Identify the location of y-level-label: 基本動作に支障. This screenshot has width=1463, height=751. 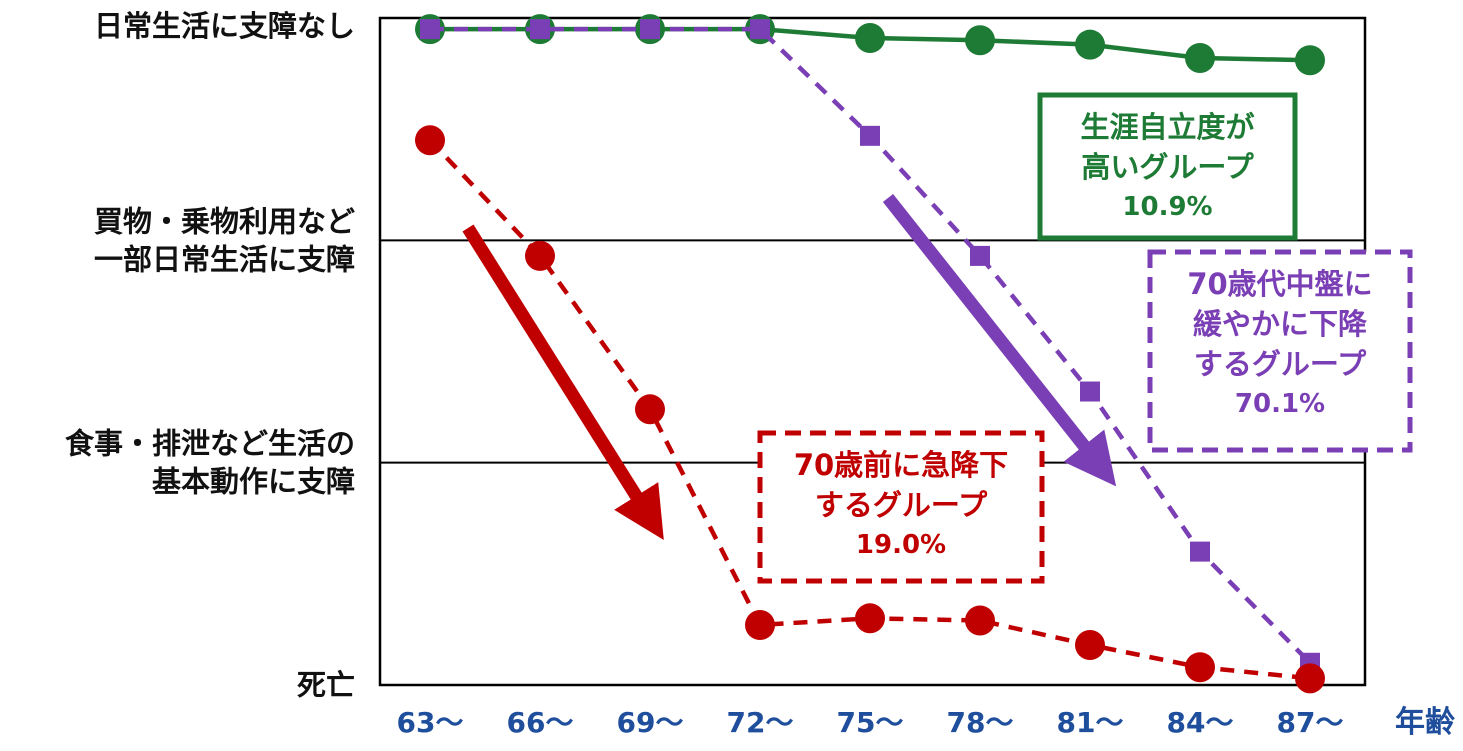
(253, 482).